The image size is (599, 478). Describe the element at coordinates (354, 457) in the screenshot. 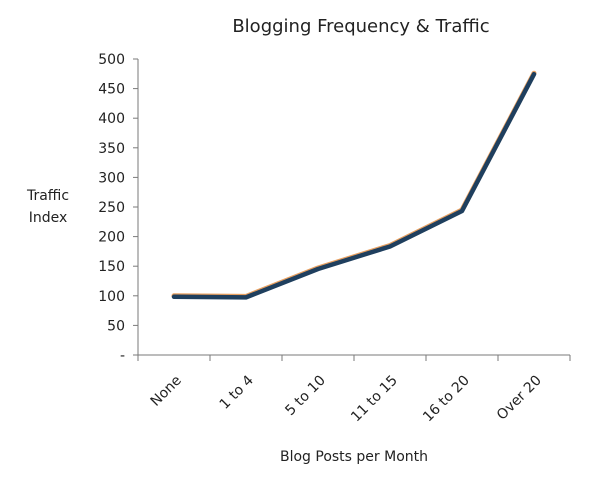

I see `x-axis-title: Blog Posts per Month` at that location.